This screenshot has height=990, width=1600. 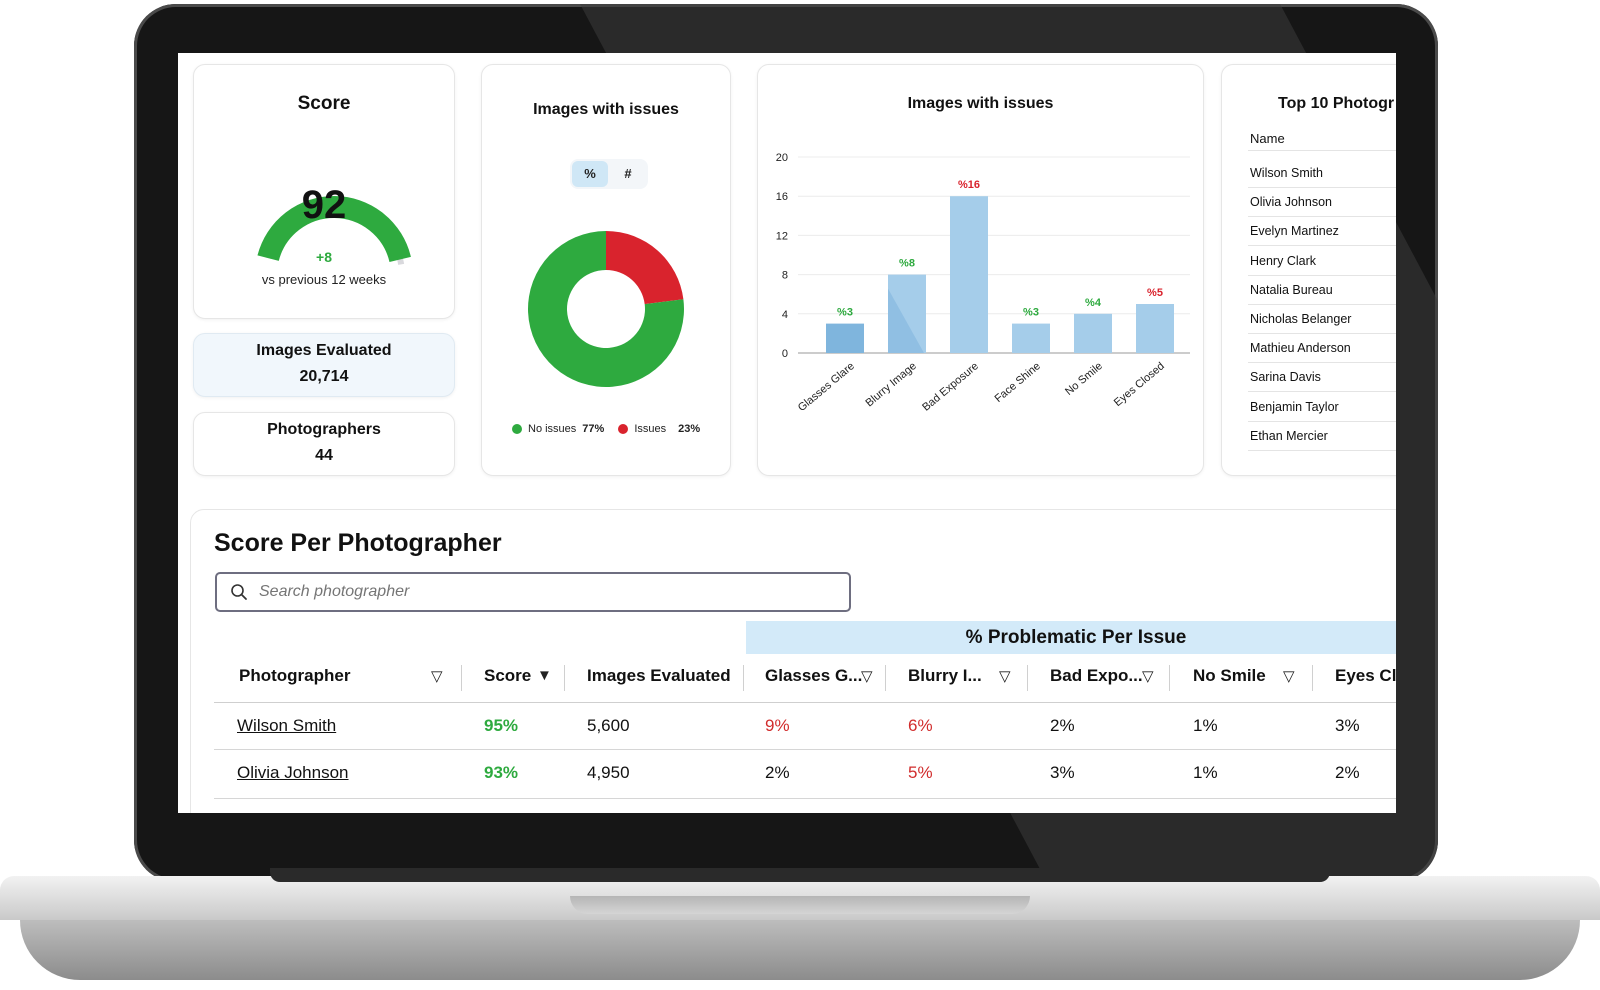 I want to click on header-rule, so click(x=805, y=702).